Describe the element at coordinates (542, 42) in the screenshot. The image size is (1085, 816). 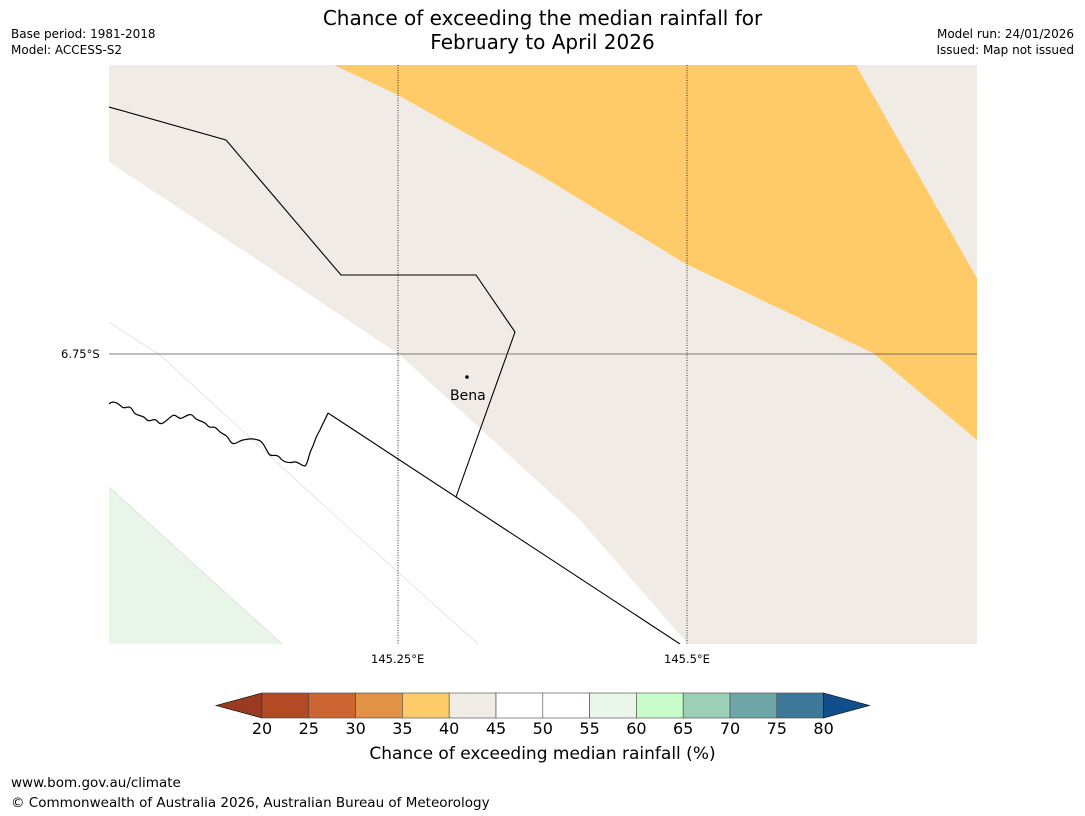
I see `title-line-2: February to April 2026` at that location.